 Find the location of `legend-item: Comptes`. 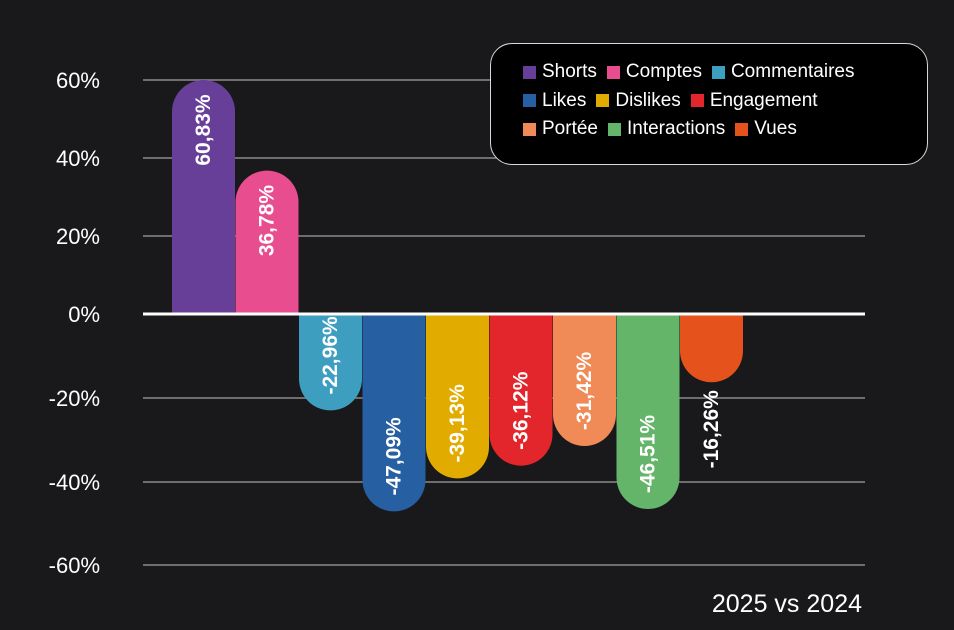

legend-item: Comptes is located at coordinates (654, 72).